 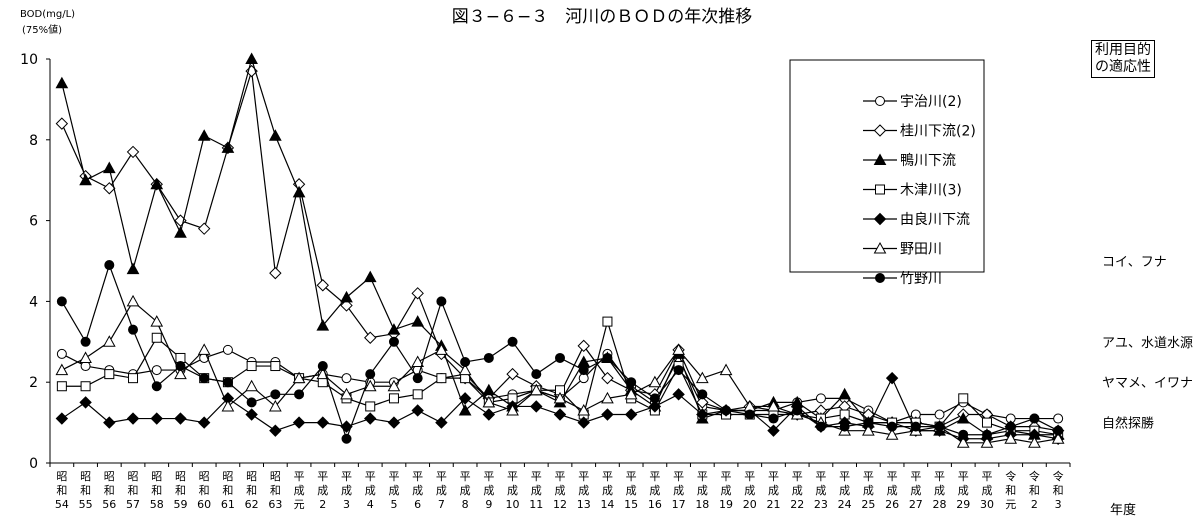 What do you see at coordinates (133, 504) in the screenshot?
I see `x-tick-label-3-2: 57` at bounding box center [133, 504].